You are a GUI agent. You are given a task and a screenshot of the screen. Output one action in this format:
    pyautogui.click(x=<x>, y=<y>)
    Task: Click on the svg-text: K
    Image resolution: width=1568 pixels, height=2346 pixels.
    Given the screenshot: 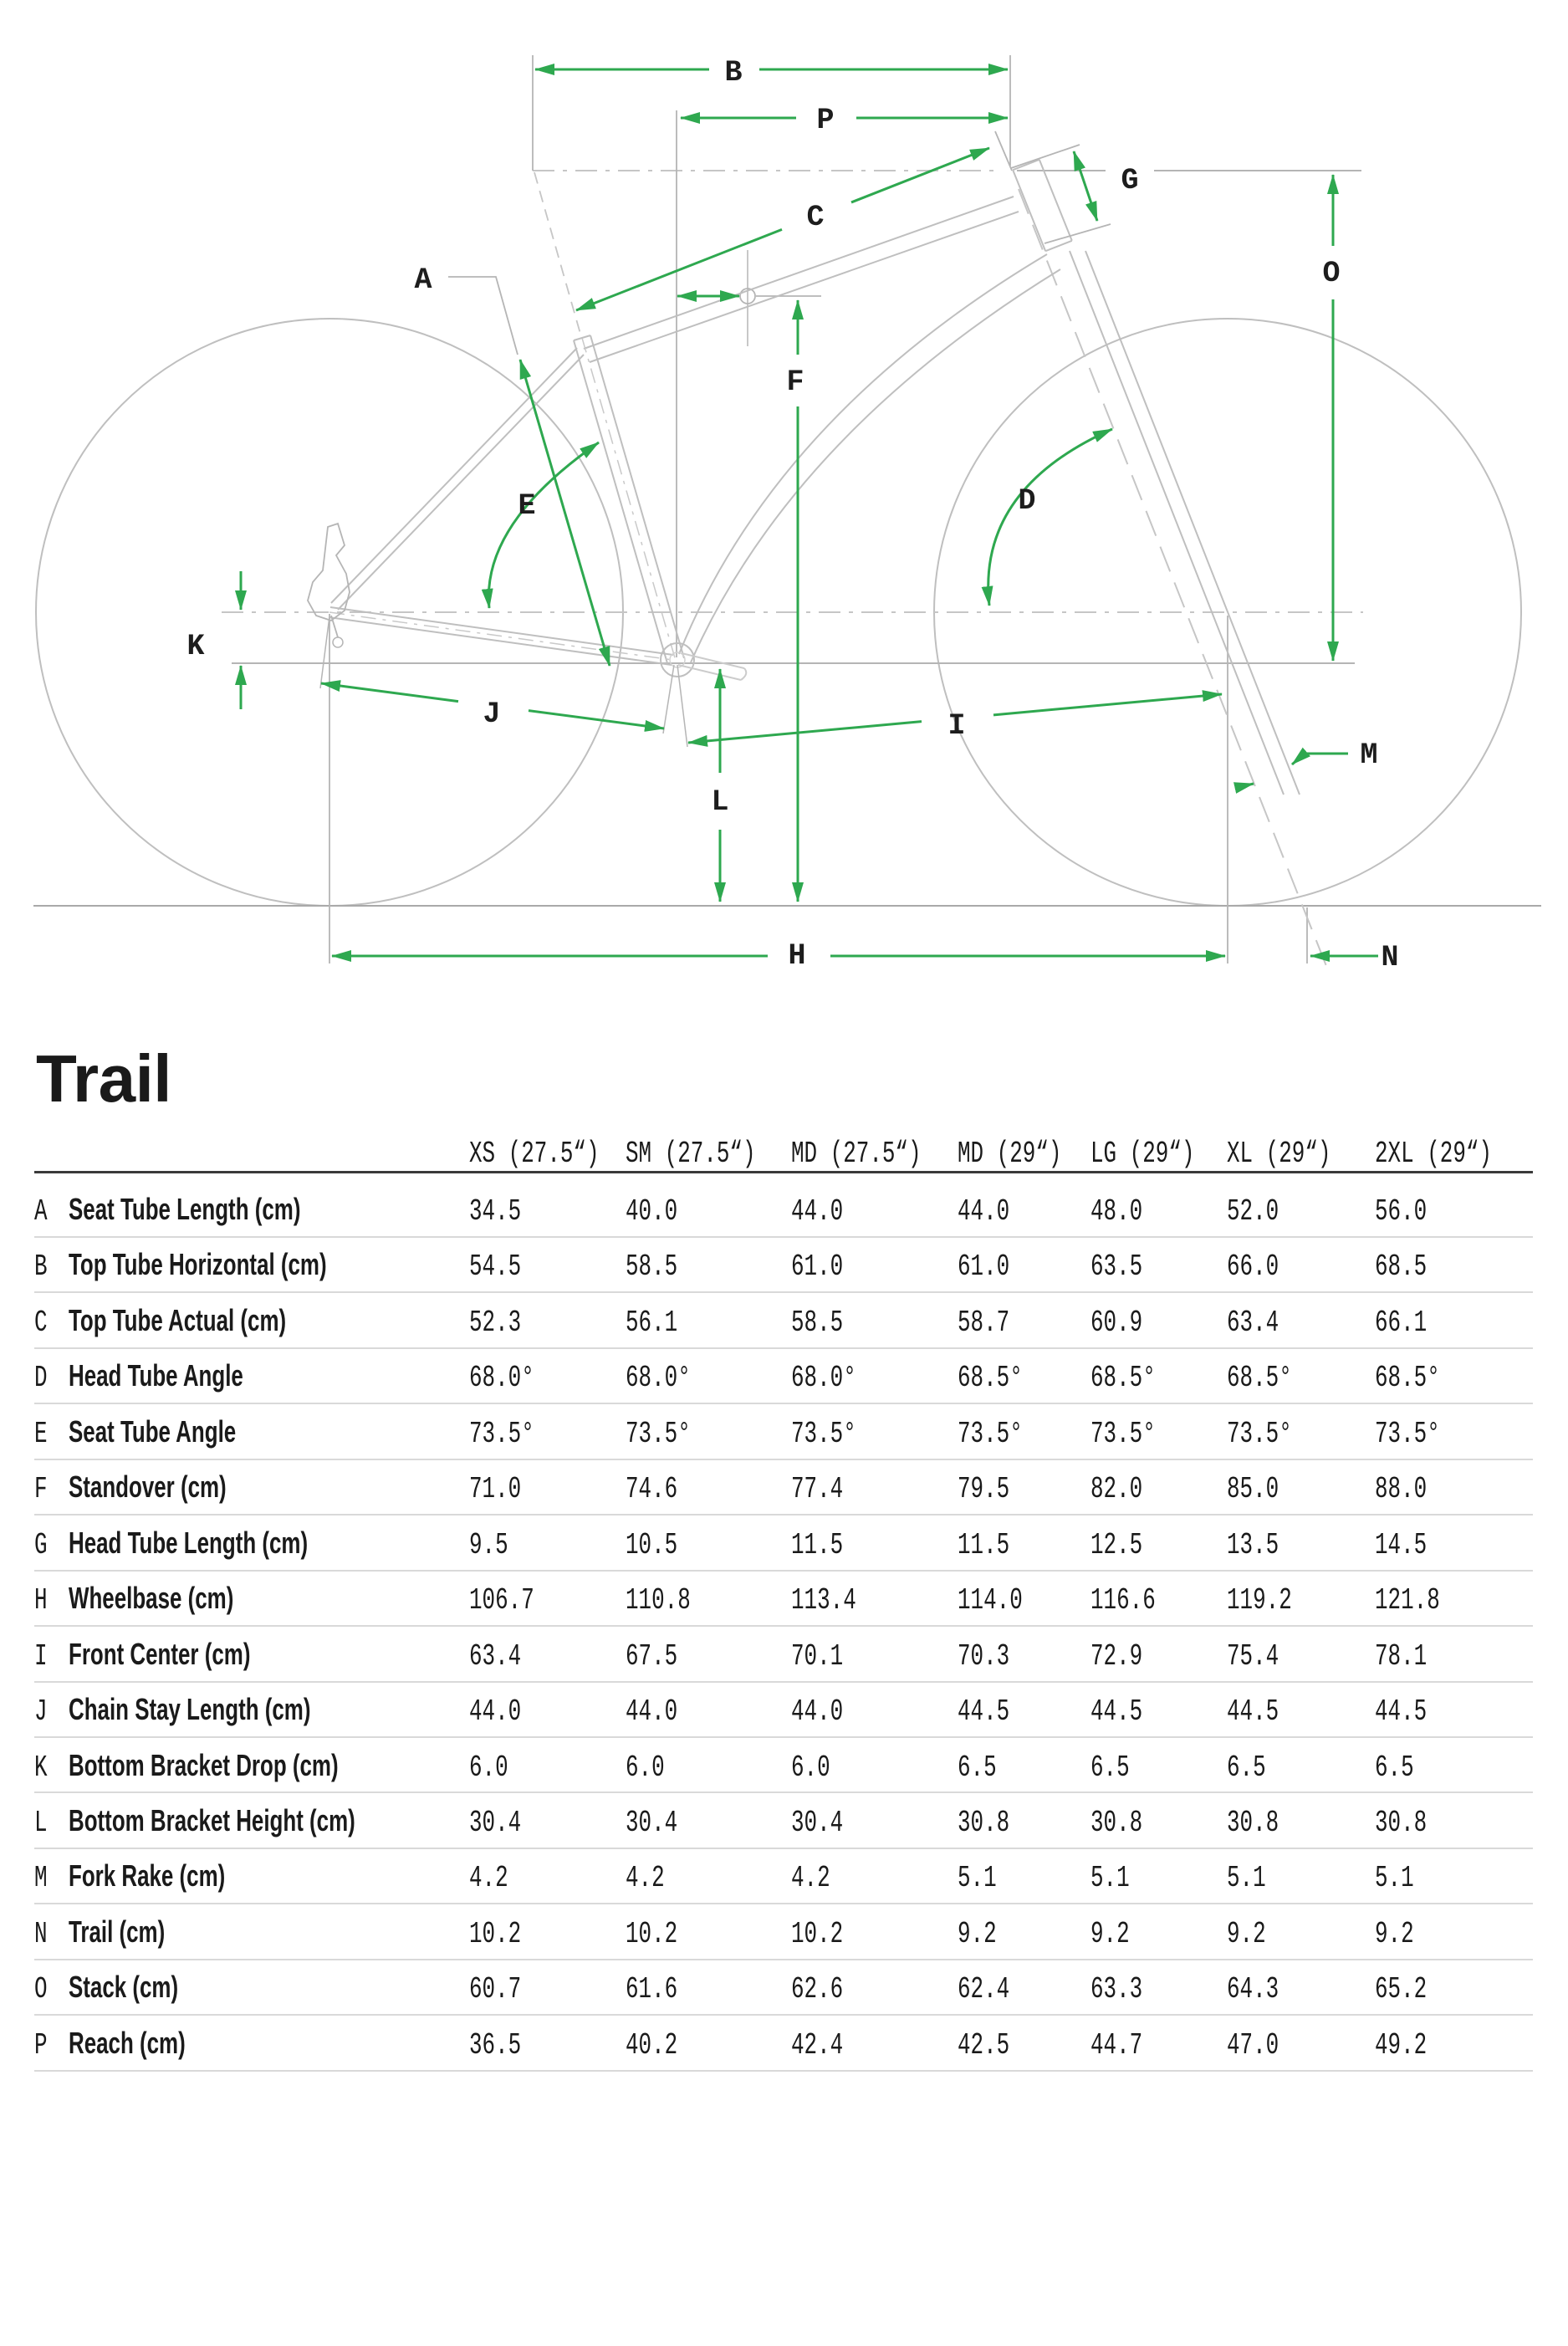 What is the action you would take?
    pyautogui.click(x=195, y=646)
    